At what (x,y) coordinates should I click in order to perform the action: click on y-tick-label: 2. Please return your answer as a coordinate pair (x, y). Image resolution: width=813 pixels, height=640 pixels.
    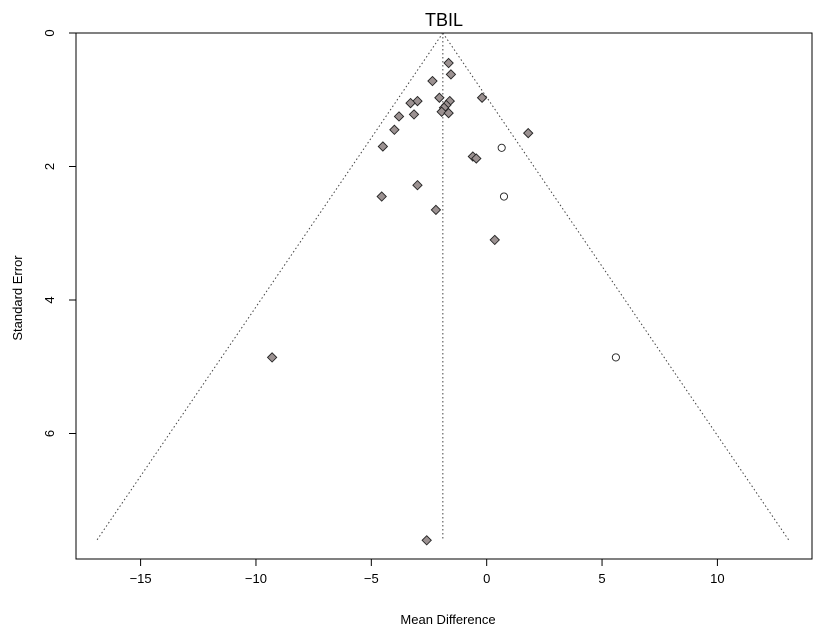
    Looking at the image, I should click on (49, 166).